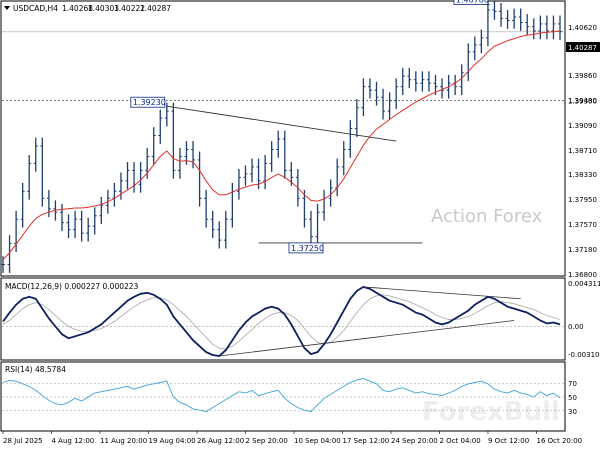 The width and height of the screenshot is (600, 450). I want to click on time-tick-label: 28 Jul 2025, so click(23, 441).